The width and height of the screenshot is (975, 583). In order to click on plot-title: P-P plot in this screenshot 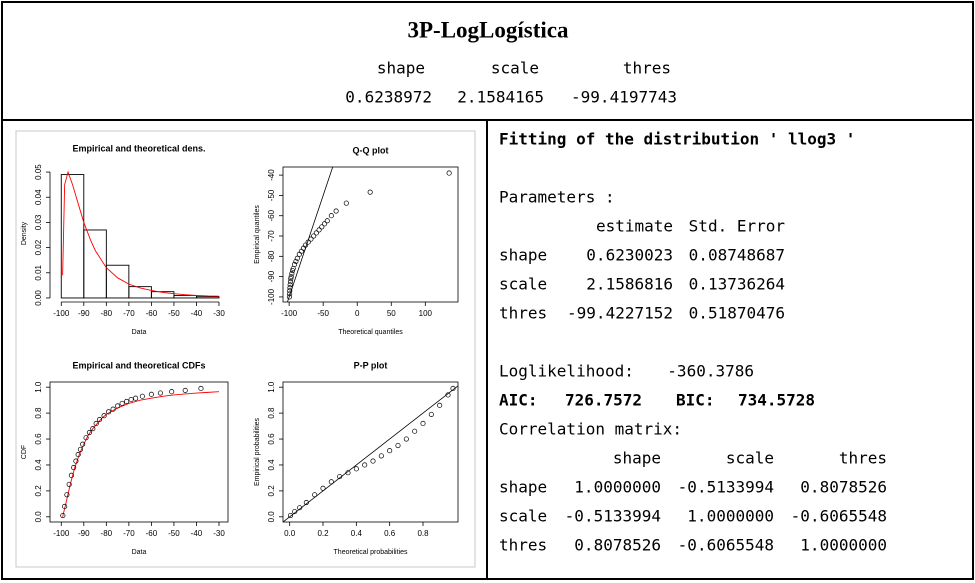, I will do `click(371, 365)`.